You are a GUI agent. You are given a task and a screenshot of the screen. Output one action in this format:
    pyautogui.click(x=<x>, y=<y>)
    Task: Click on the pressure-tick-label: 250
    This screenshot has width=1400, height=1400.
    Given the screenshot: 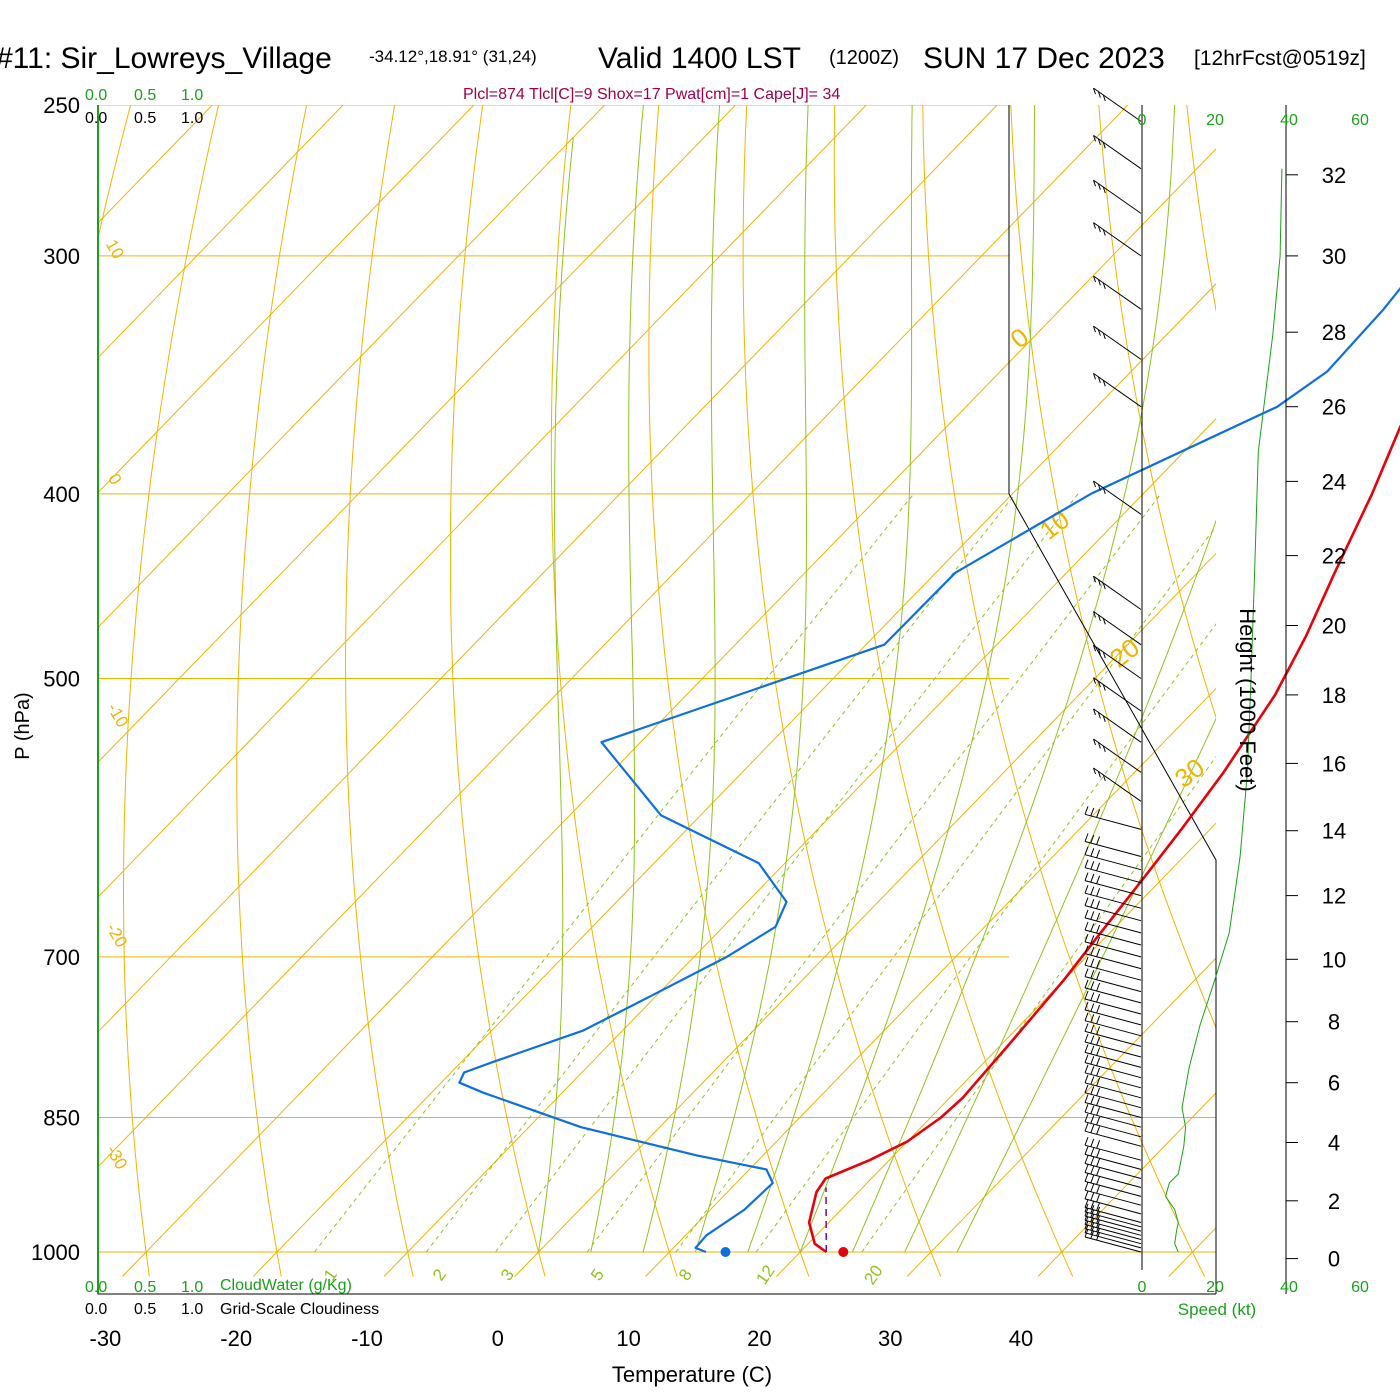 What is the action you would take?
    pyautogui.click(x=61, y=105)
    